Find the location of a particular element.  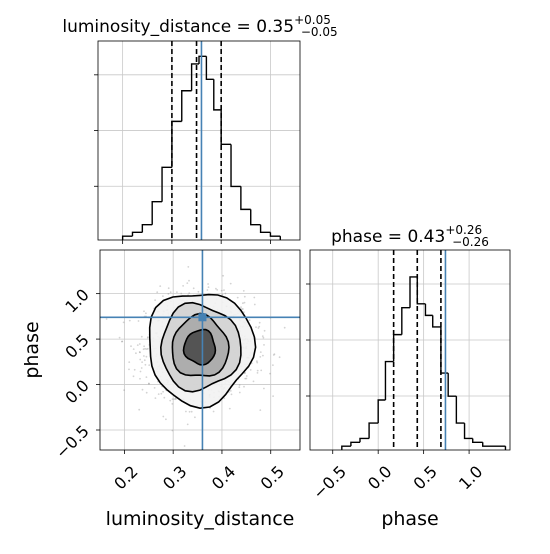

title-phase-upper: +0.26 is located at coordinates (463, 230).